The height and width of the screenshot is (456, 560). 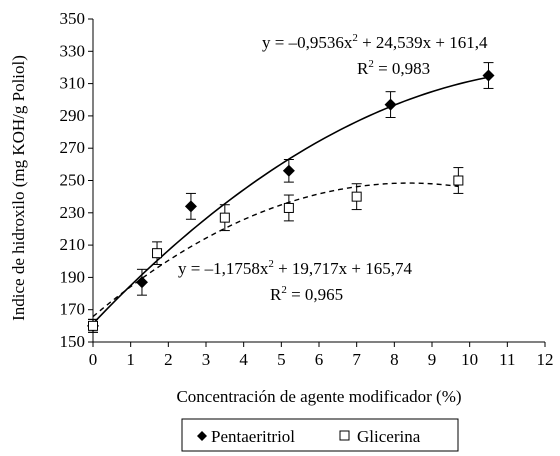 I want to click on legend-marker-glicerina, so click(x=344, y=435).